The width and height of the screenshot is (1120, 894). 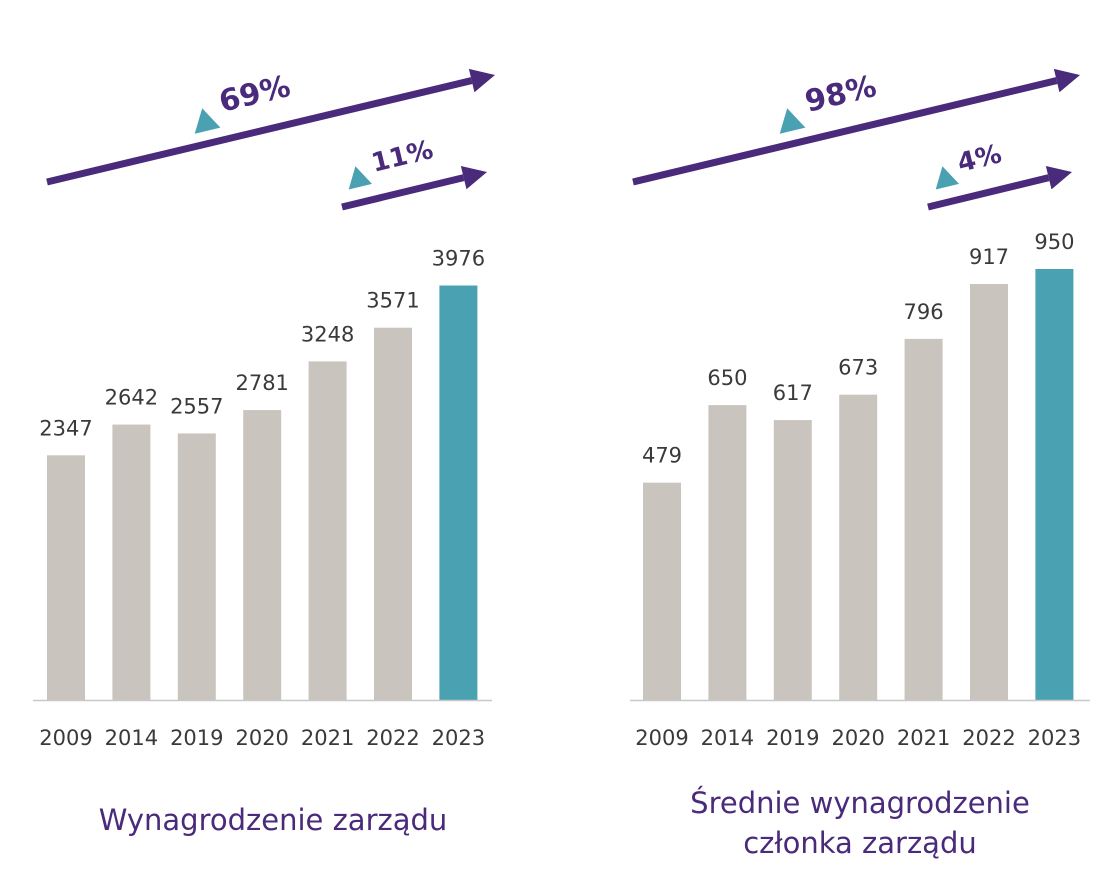 What do you see at coordinates (65, 428) in the screenshot?
I see `value-label: 2347` at bounding box center [65, 428].